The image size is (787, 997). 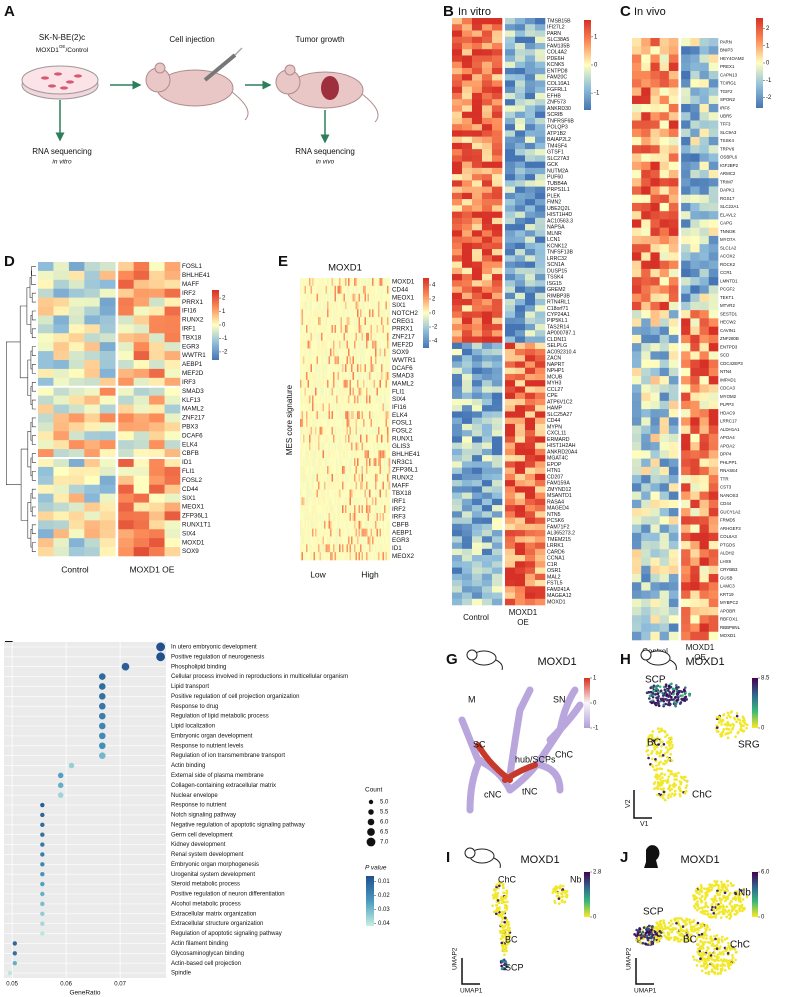 What do you see at coordinates (597, 94) in the screenshot?
I see `colorbar-tick-label: -1` at bounding box center [597, 94].